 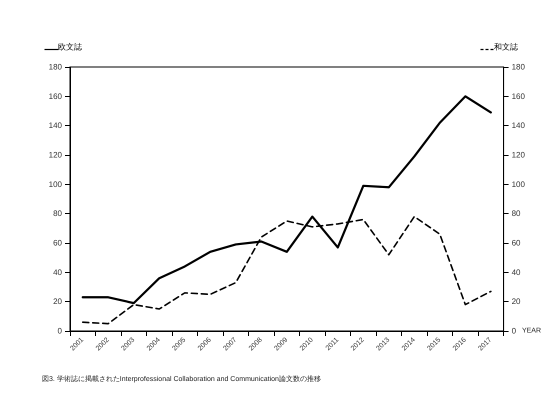 I want to click on y2-tick-label: 60, so click(x=517, y=243).